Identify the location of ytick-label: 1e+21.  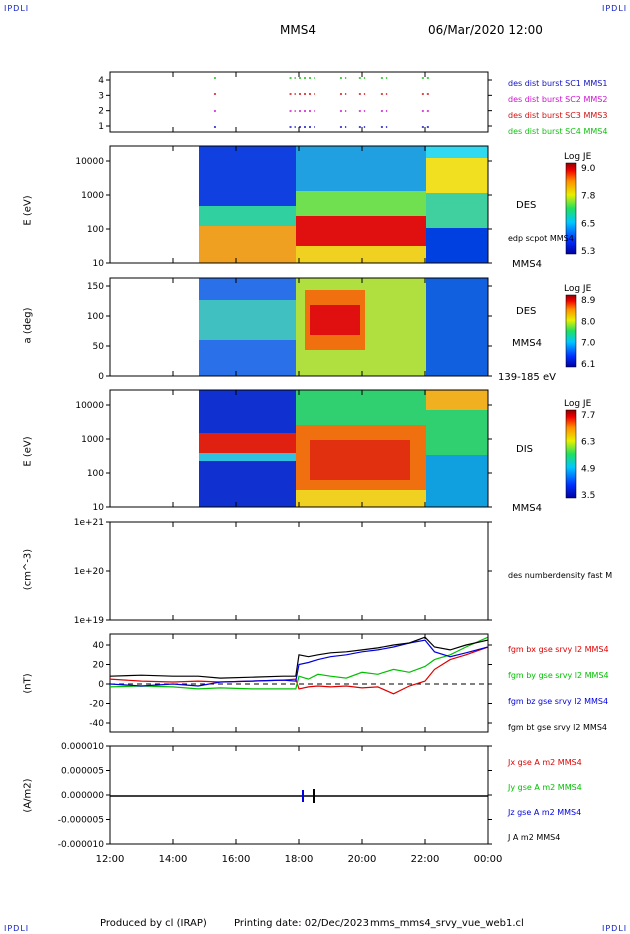
(89, 523).